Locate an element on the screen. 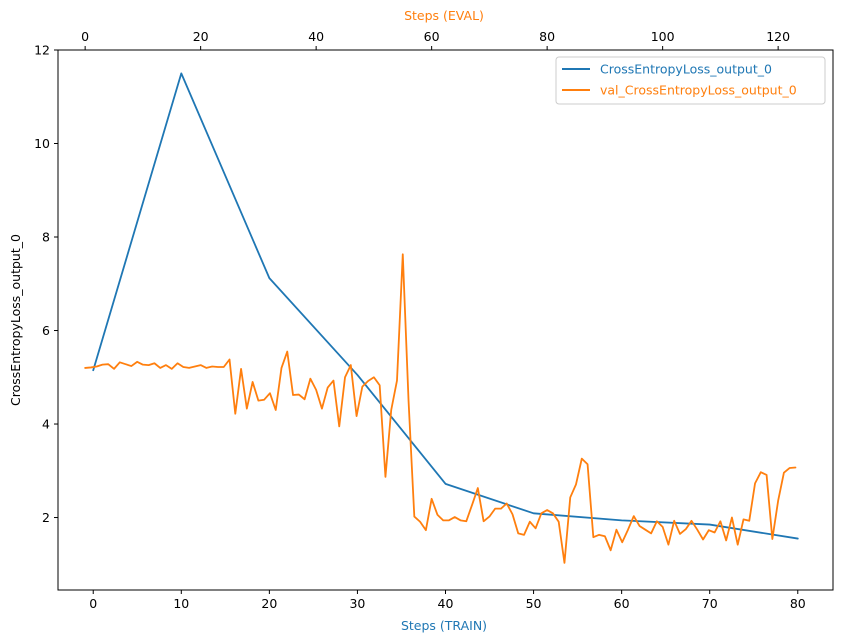 This screenshot has height=642, width=841. y-tick-label: 2 is located at coordinates (46, 517).